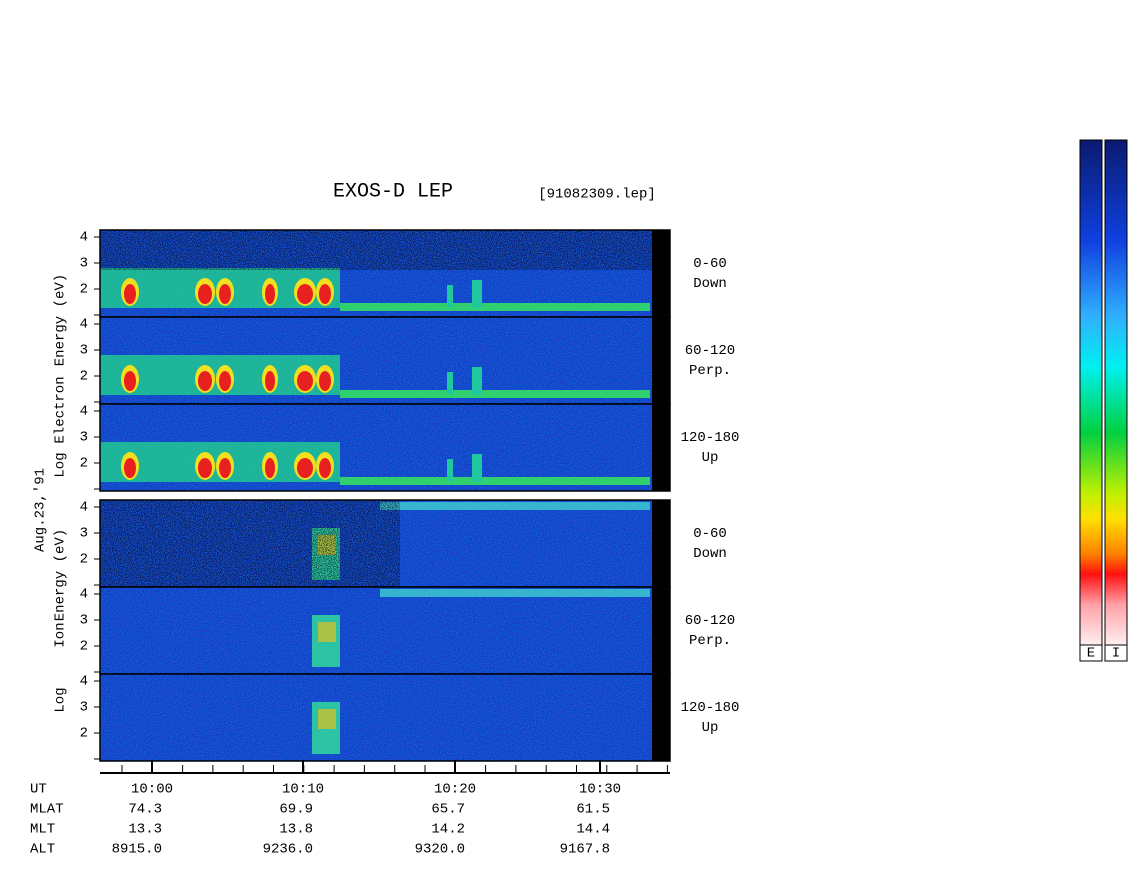  What do you see at coordinates (393, 191) in the screenshot?
I see `title: EXOS-D LEP` at bounding box center [393, 191].